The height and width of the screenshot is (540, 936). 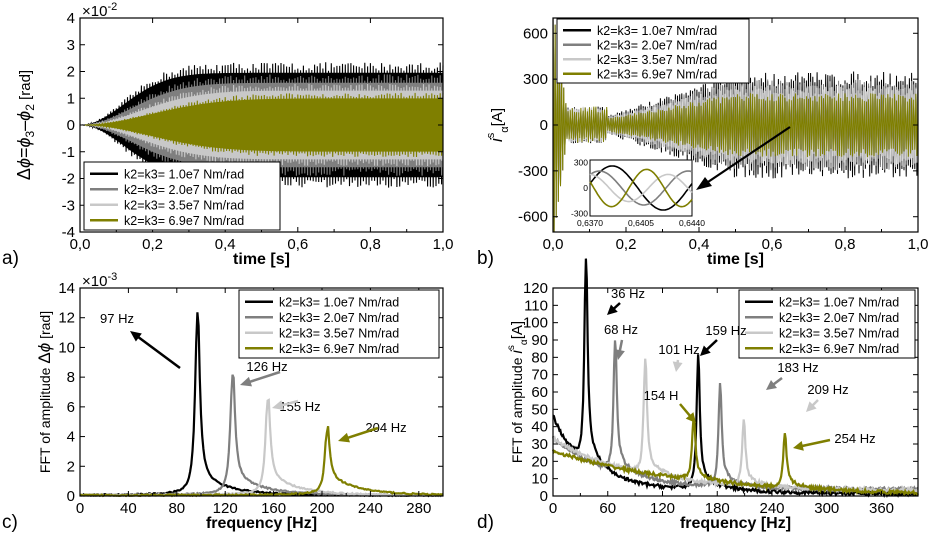 I want to click on y-axis-label: FFT of amplitude isα[A], so click(x=518, y=392).